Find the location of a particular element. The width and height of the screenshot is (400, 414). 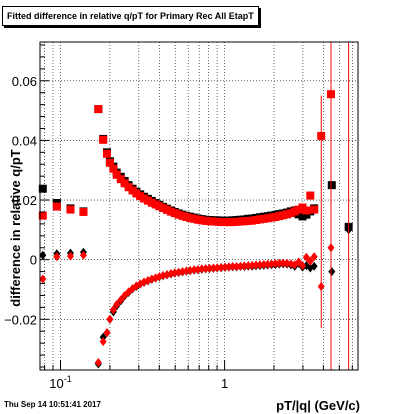

x-tick-label: 10-1 is located at coordinates (60, 382).